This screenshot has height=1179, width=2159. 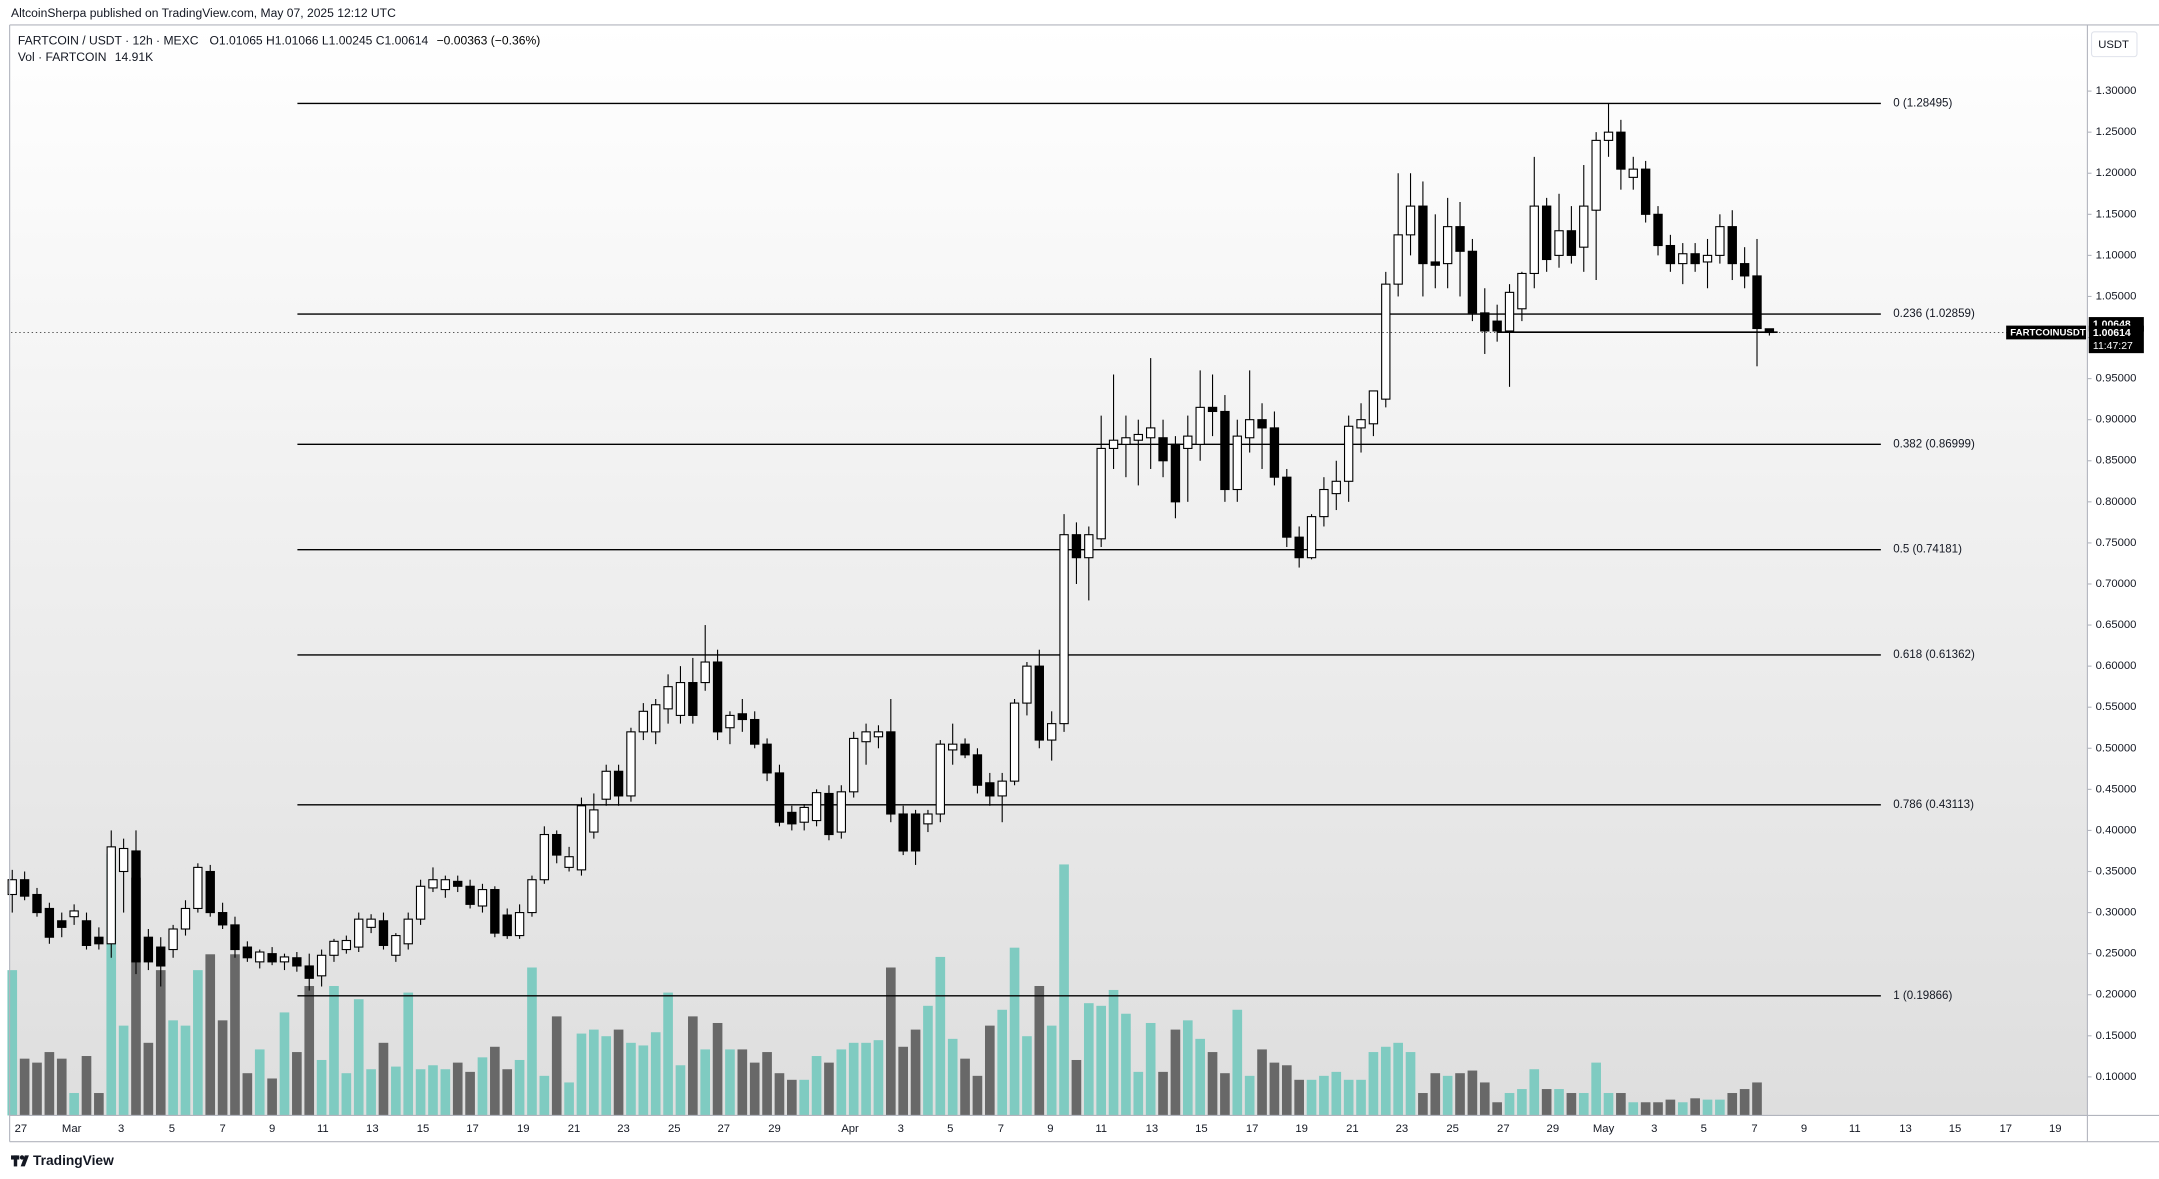 I want to click on x-tick-label: 29, so click(x=774, y=1129).